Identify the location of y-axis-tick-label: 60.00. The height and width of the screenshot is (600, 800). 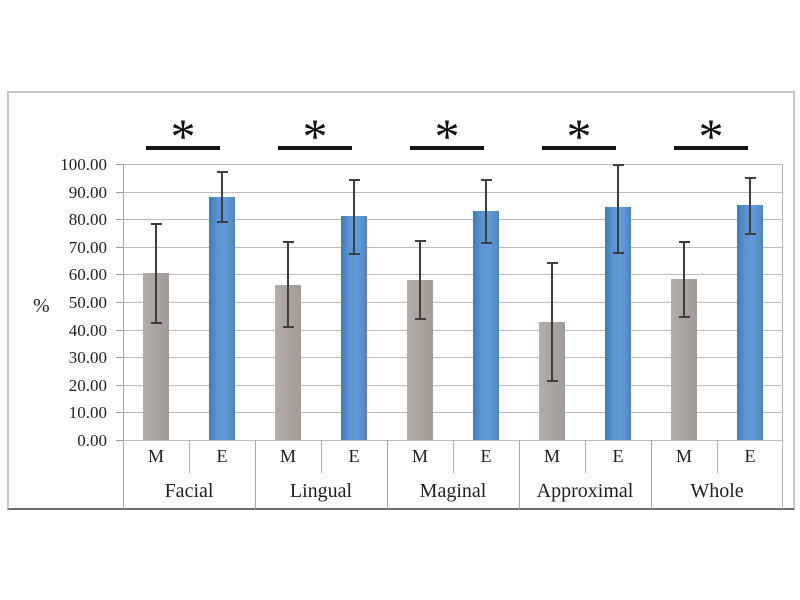
(87, 274).